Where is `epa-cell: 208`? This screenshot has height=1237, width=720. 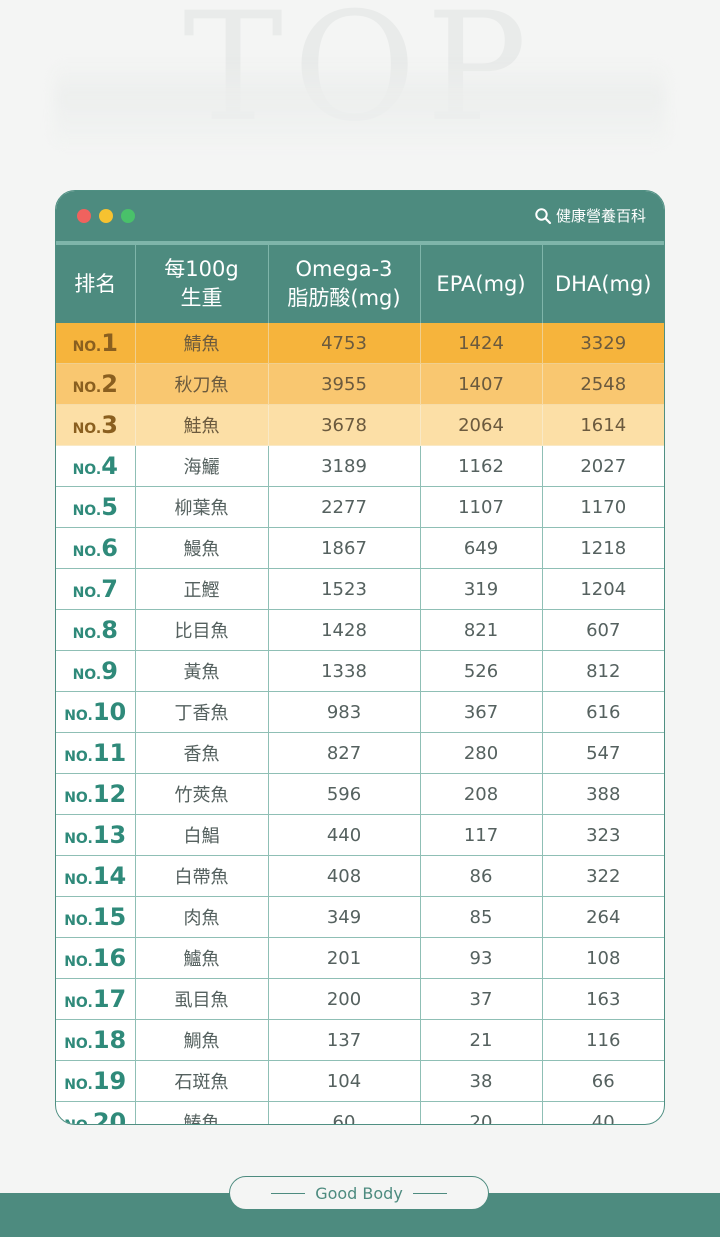 epa-cell: 208 is located at coordinates (481, 794).